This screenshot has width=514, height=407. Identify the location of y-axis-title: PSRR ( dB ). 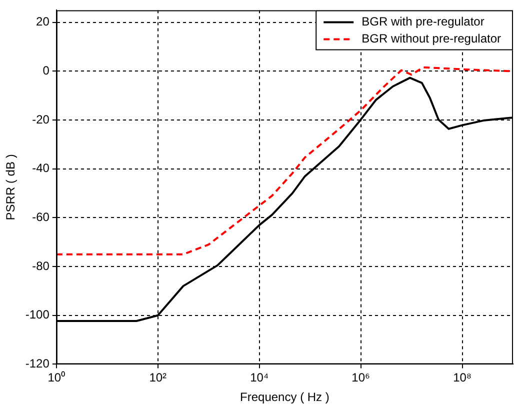
(11, 187).